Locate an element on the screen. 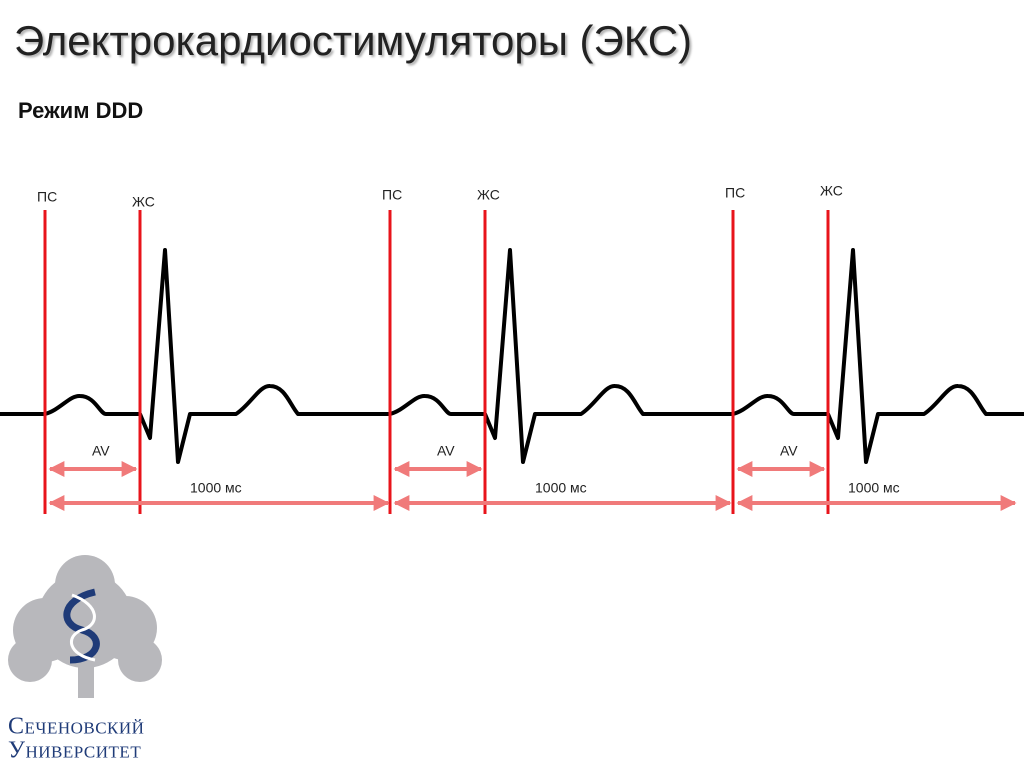 The height and width of the screenshot is (767, 1024). logo: Сеченовский Университет is located at coordinates (85, 659).